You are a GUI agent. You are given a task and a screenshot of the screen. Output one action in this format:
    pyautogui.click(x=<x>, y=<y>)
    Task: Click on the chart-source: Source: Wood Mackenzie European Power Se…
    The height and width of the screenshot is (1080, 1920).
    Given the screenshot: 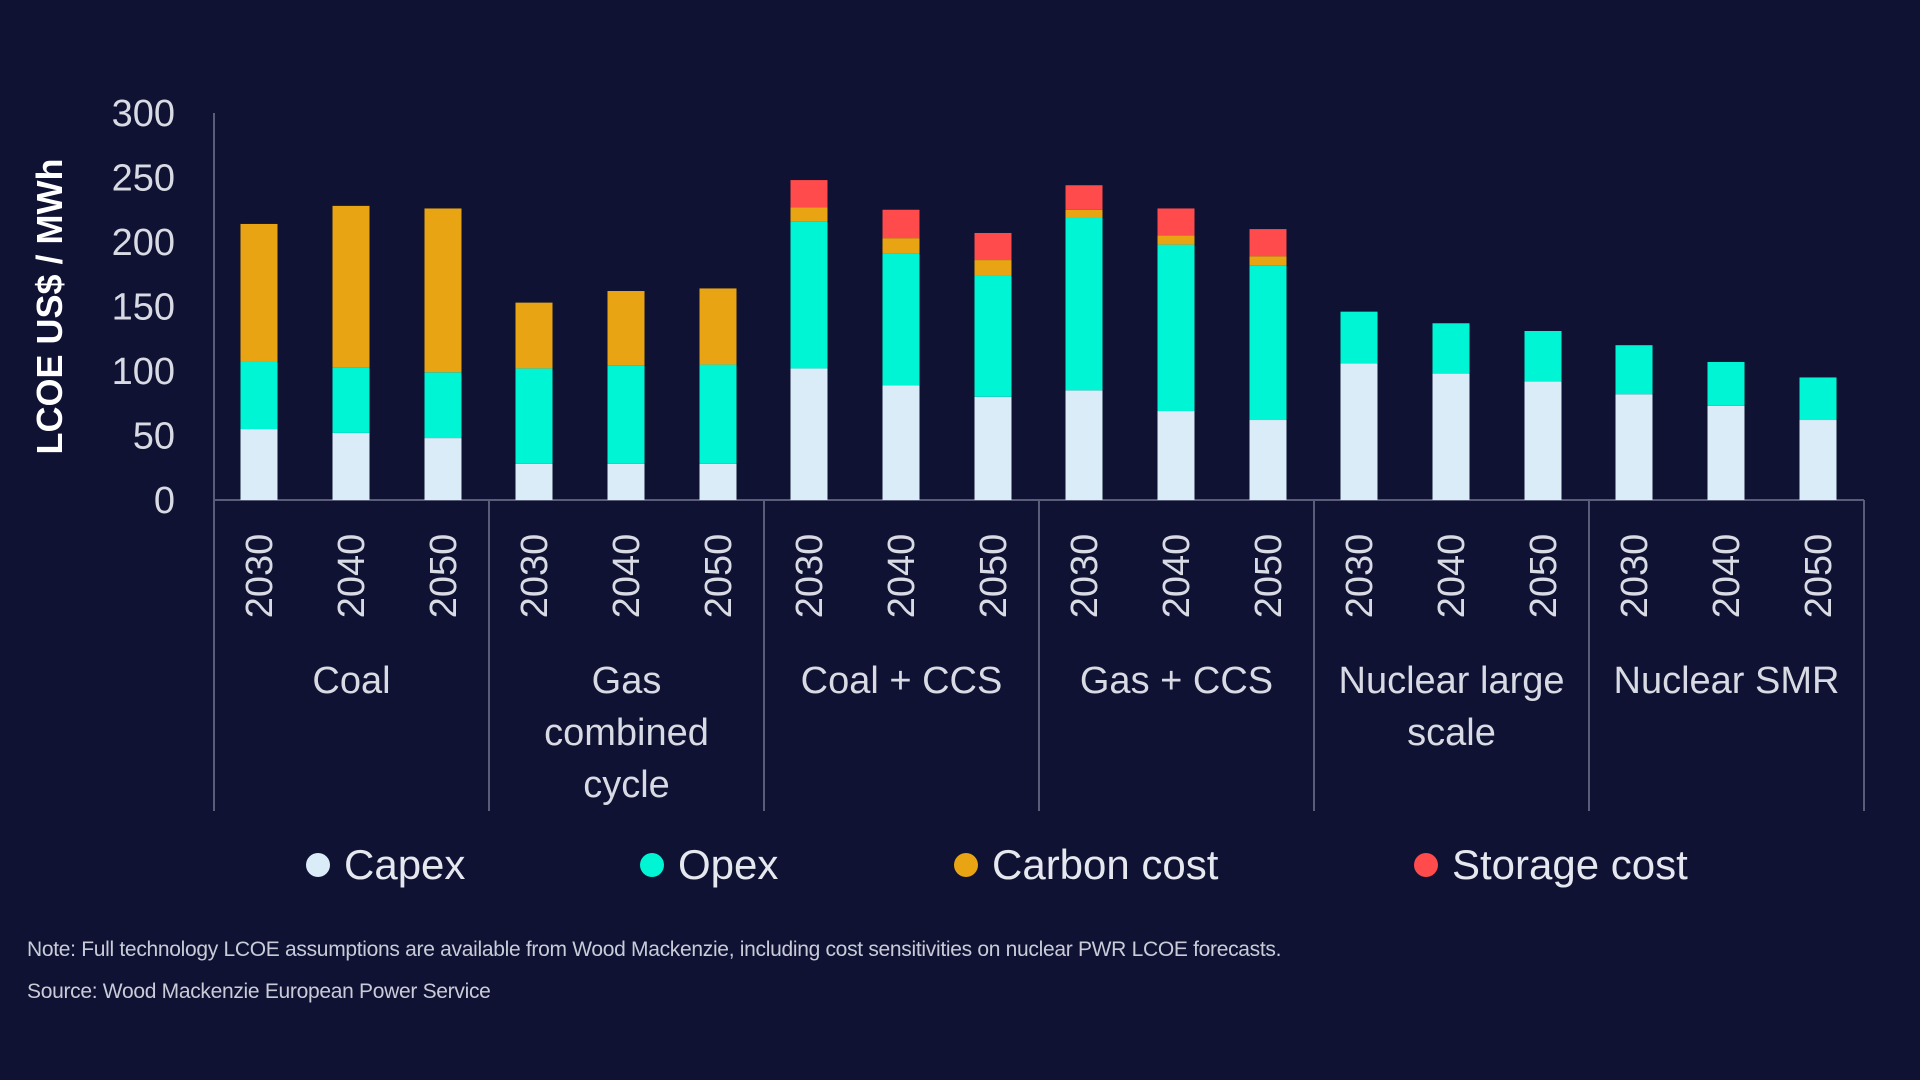 What is the action you would take?
    pyautogui.click(x=259, y=991)
    